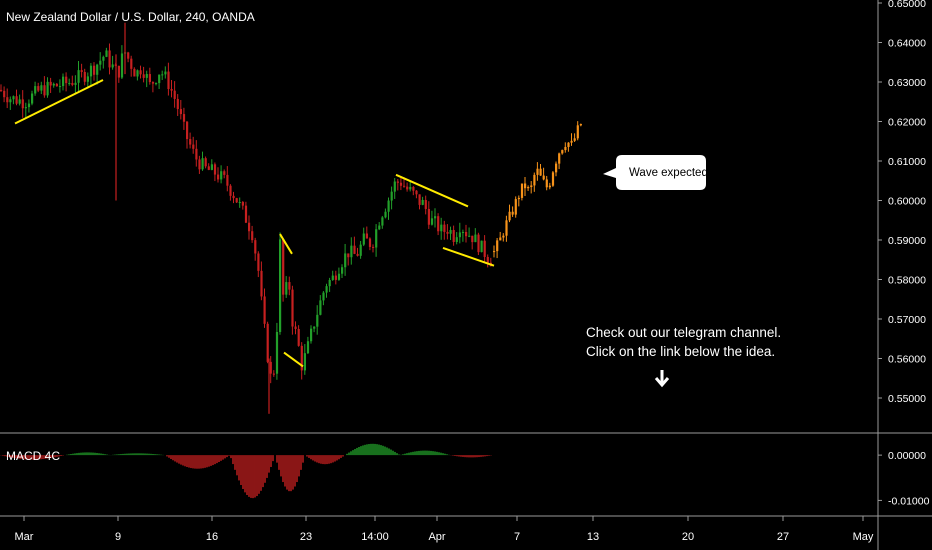  I want to click on macd-label: MACD 4C, so click(33, 456).